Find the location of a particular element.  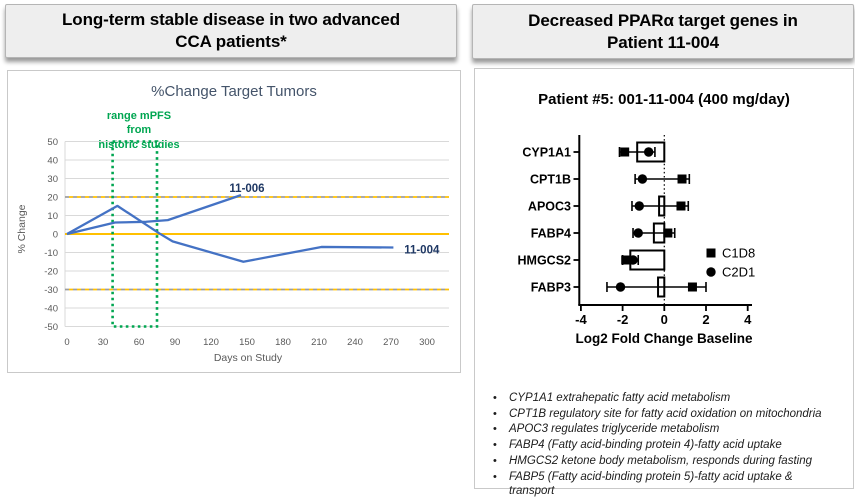

series-label-11-004: 11-004 is located at coordinates (422, 251).